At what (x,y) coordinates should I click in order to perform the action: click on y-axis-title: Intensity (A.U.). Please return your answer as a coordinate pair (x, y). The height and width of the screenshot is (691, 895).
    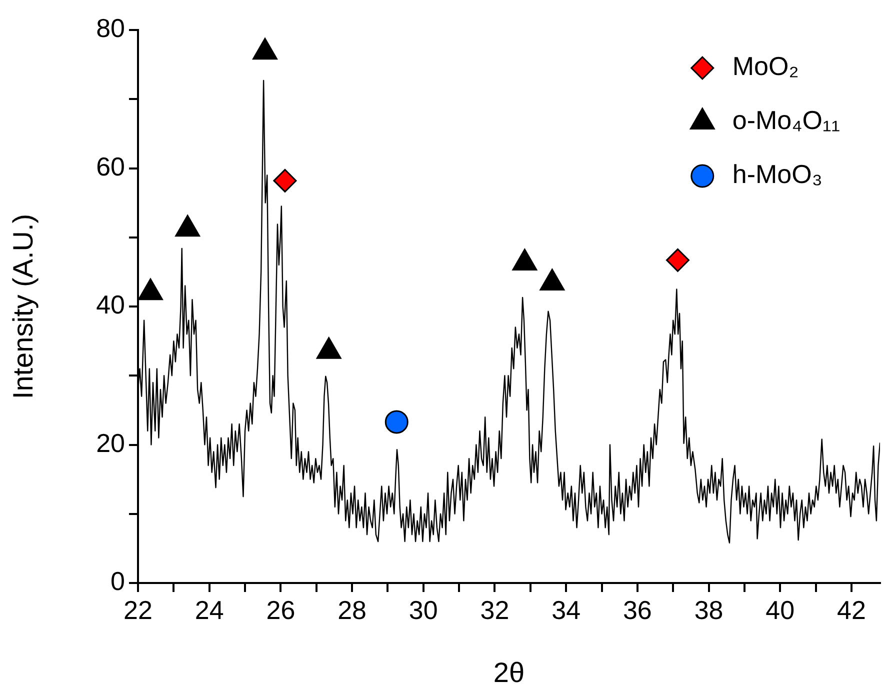
    Looking at the image, I should click on (23, 307).